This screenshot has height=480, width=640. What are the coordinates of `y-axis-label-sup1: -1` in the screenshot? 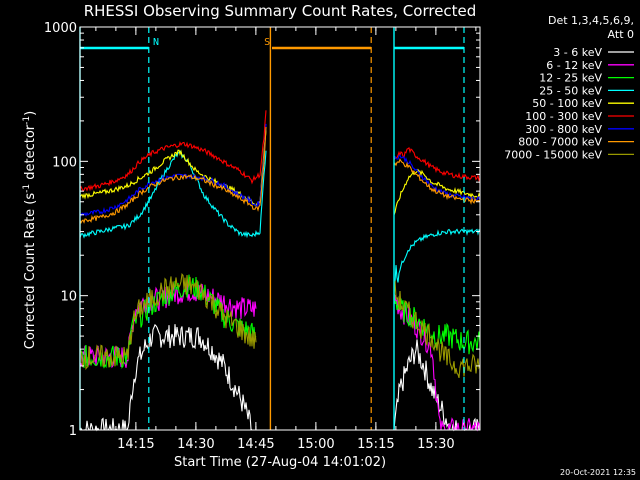 It's located at (27, 188).